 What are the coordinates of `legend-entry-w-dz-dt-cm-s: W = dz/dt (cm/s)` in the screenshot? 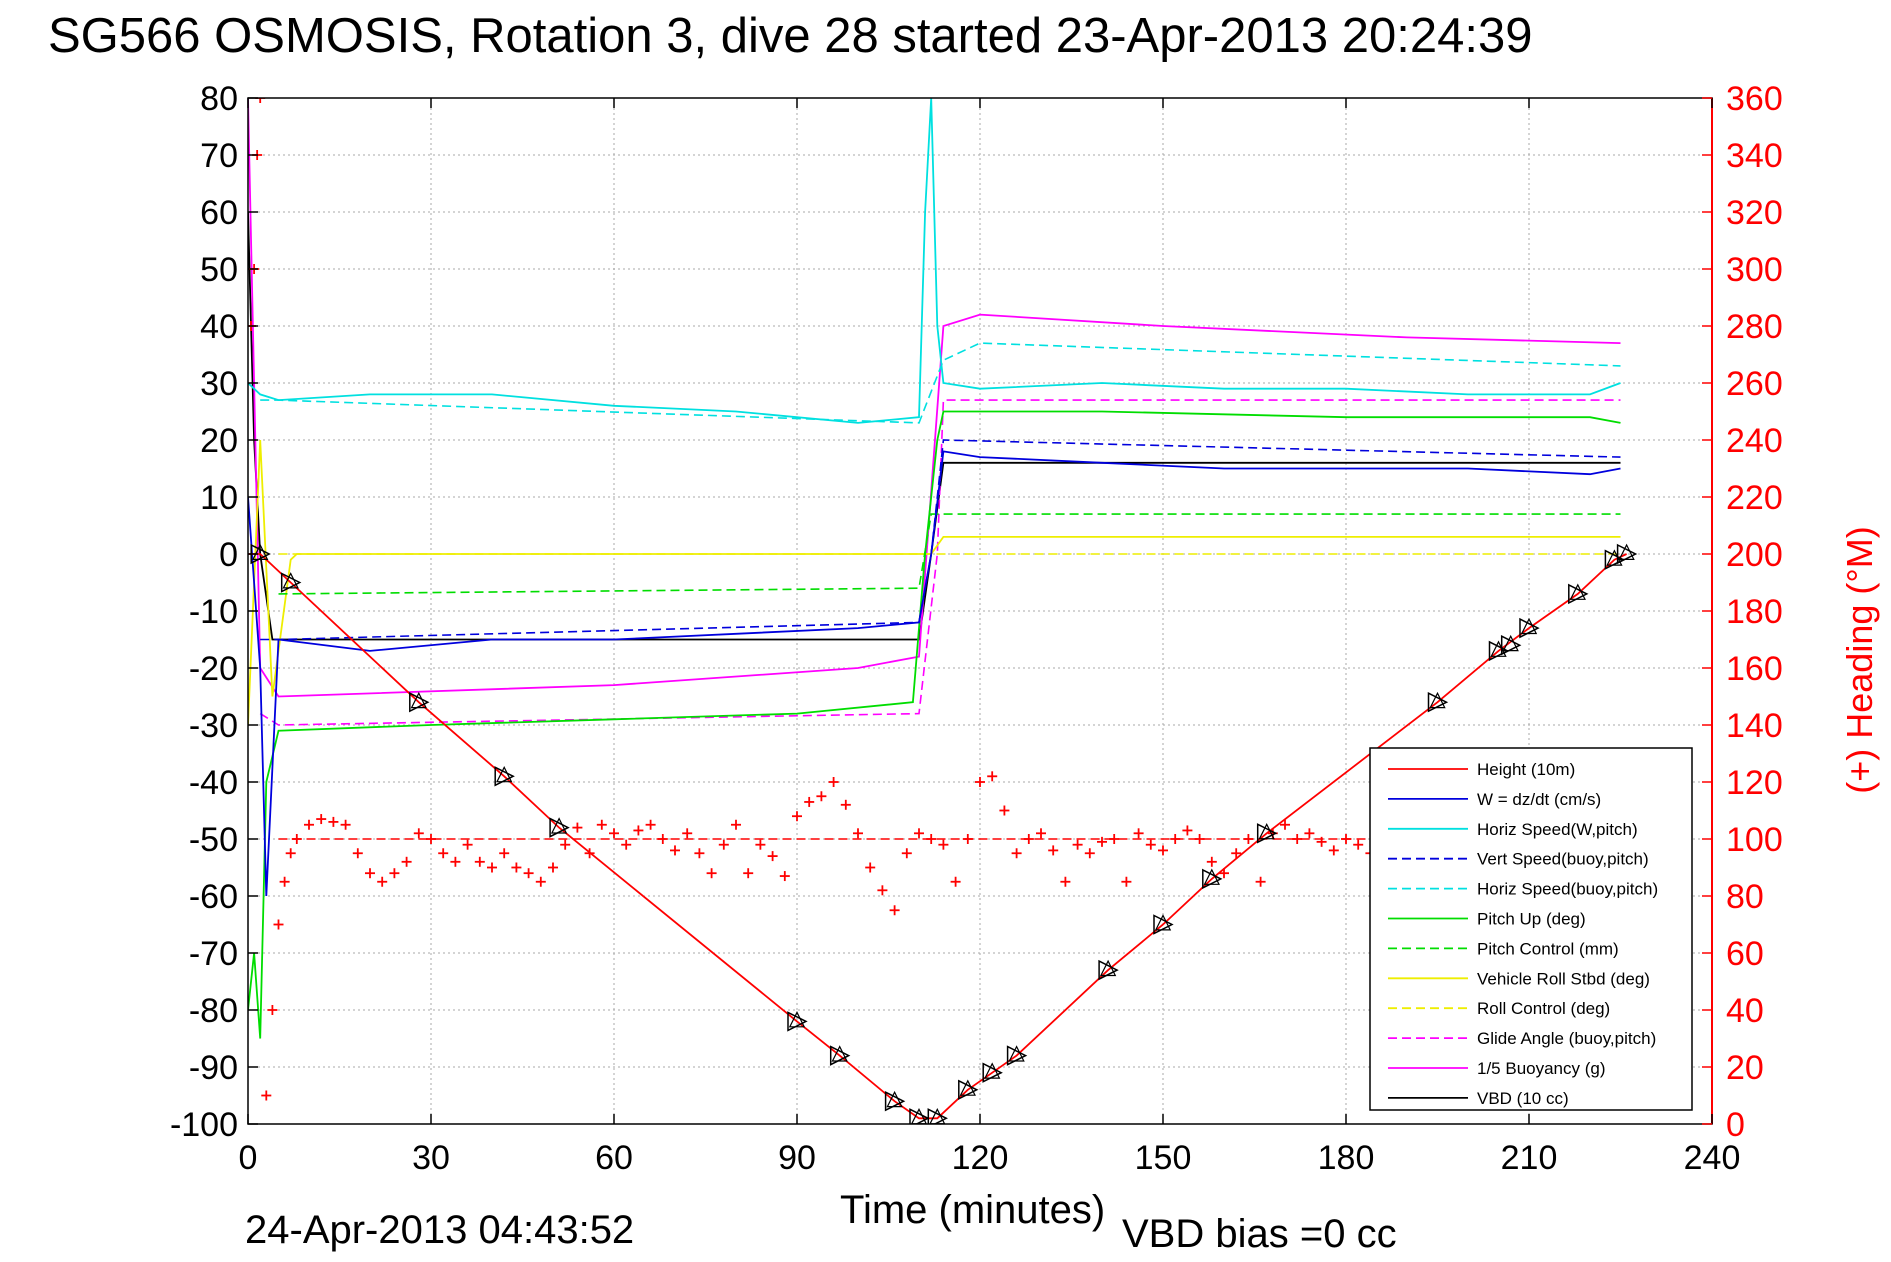 It's located at (1539, 799).